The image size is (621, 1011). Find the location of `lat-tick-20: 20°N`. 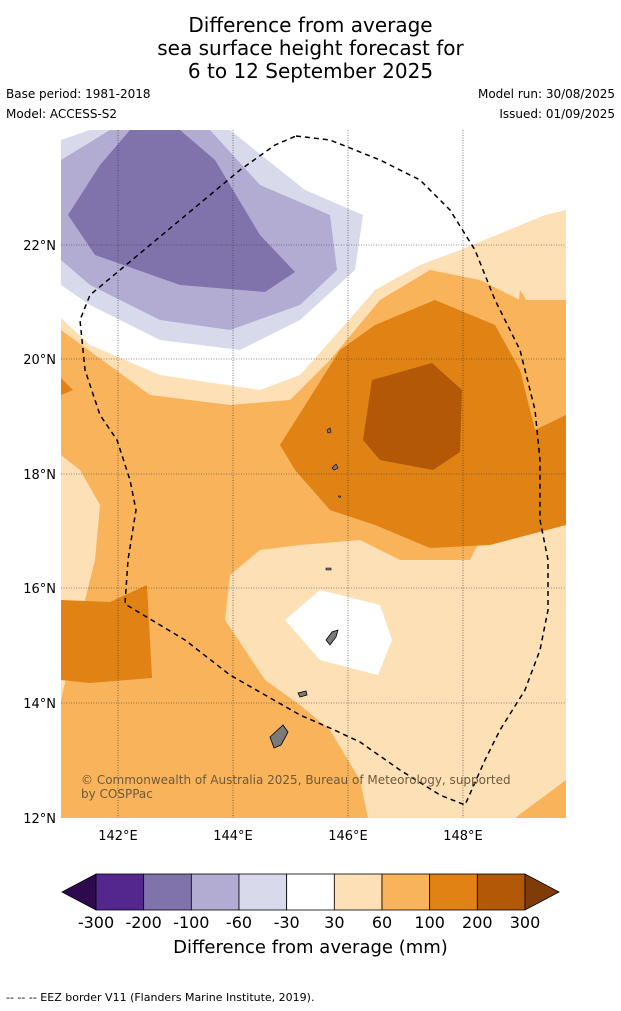

lat-tick-20: 20°N is located at coordinates (39, 360).